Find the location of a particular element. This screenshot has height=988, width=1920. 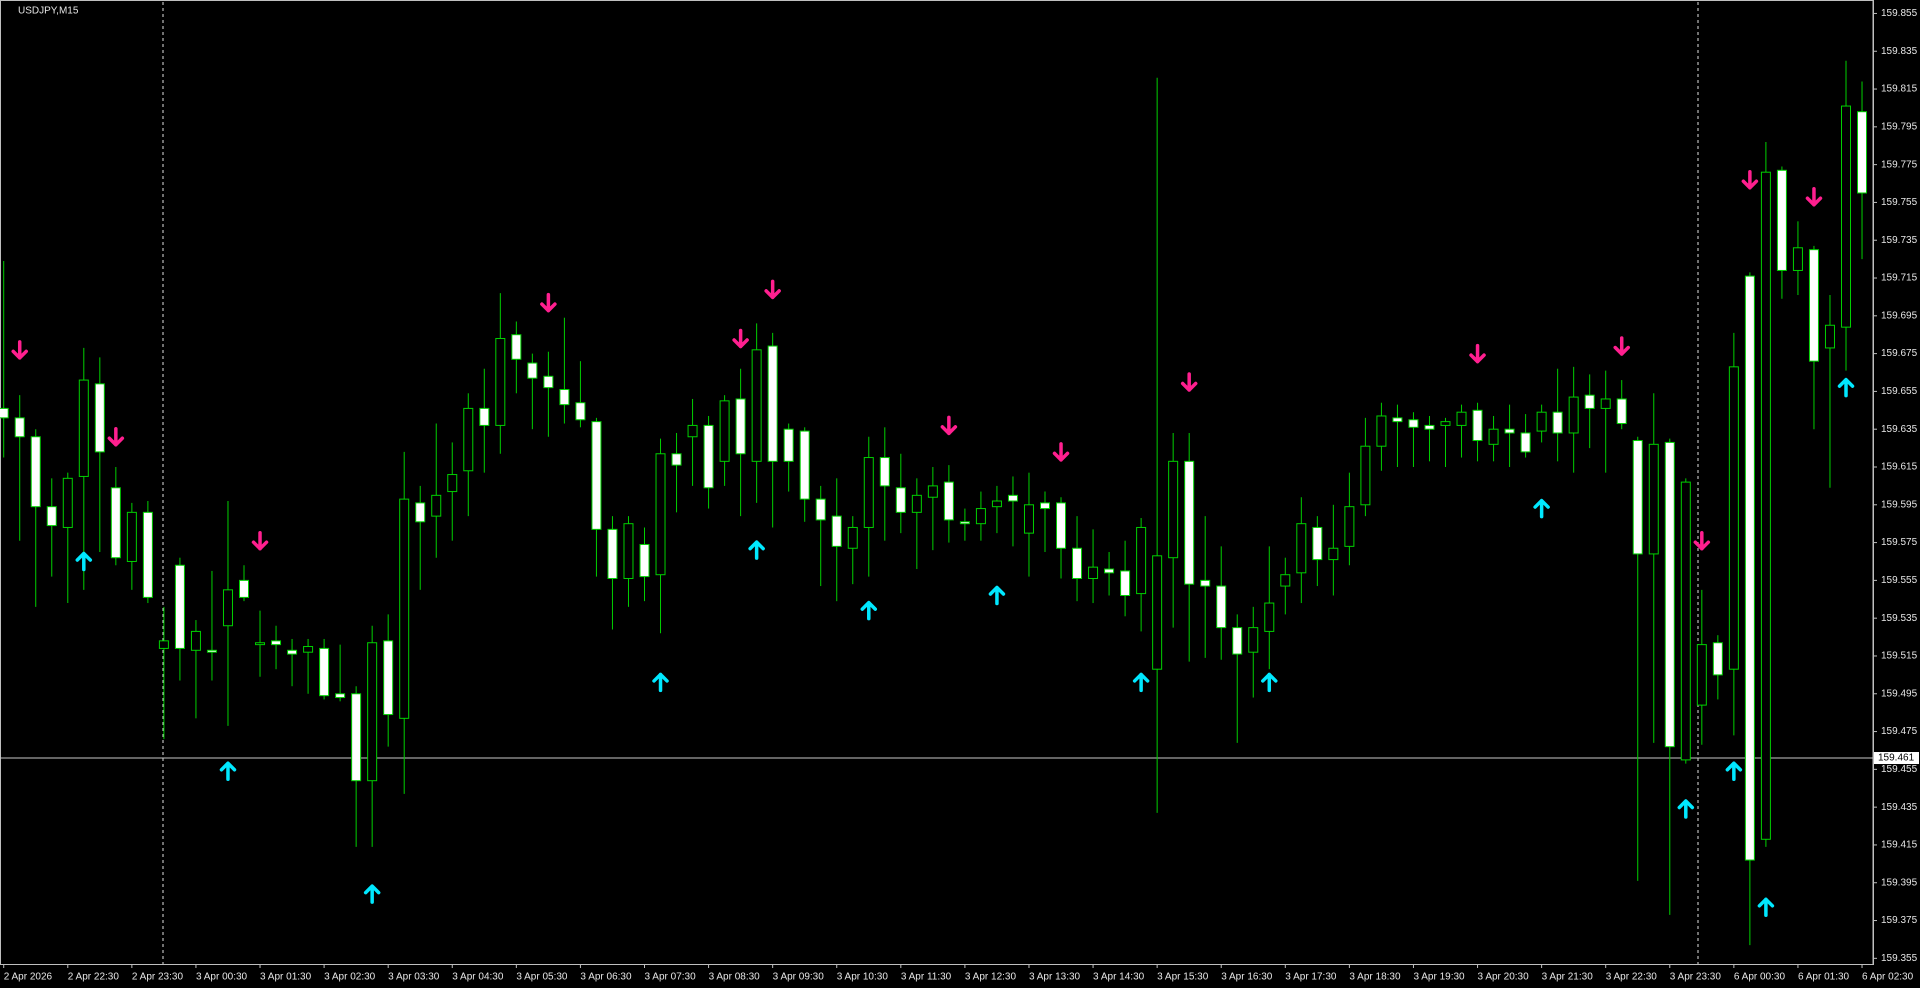

x-tick-label: 3 Apr 23:30 is located at coordinates (1696, 977).